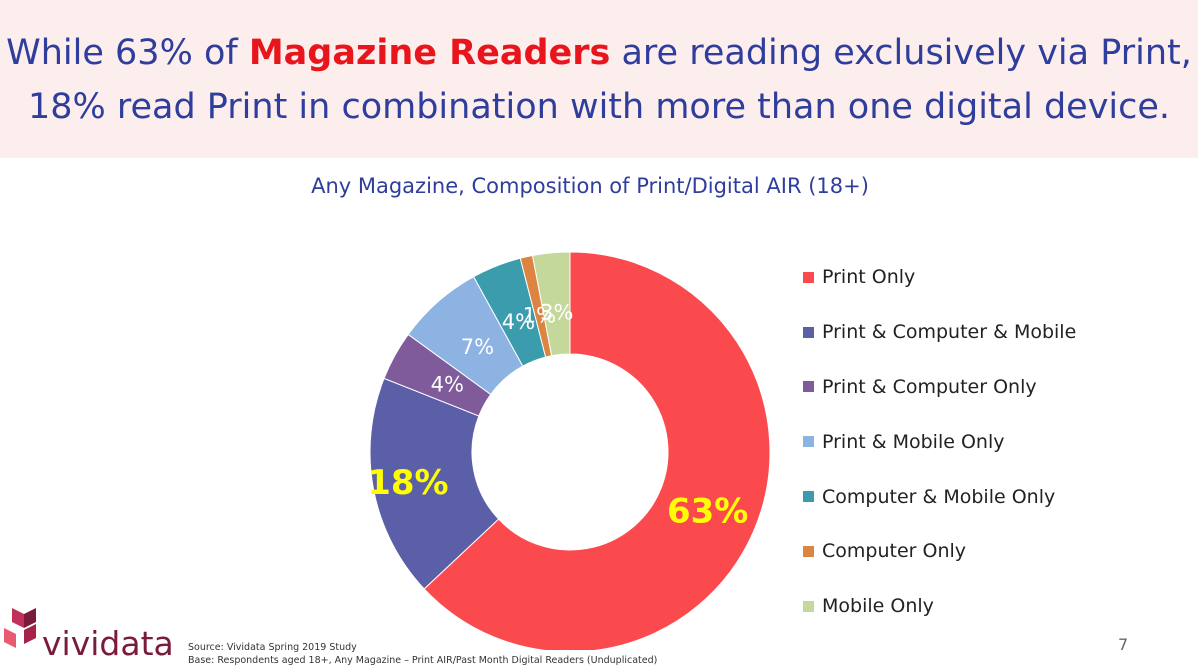 The image size is (1198, 670). I want to click on data-label: 1%, so click(539, 315).